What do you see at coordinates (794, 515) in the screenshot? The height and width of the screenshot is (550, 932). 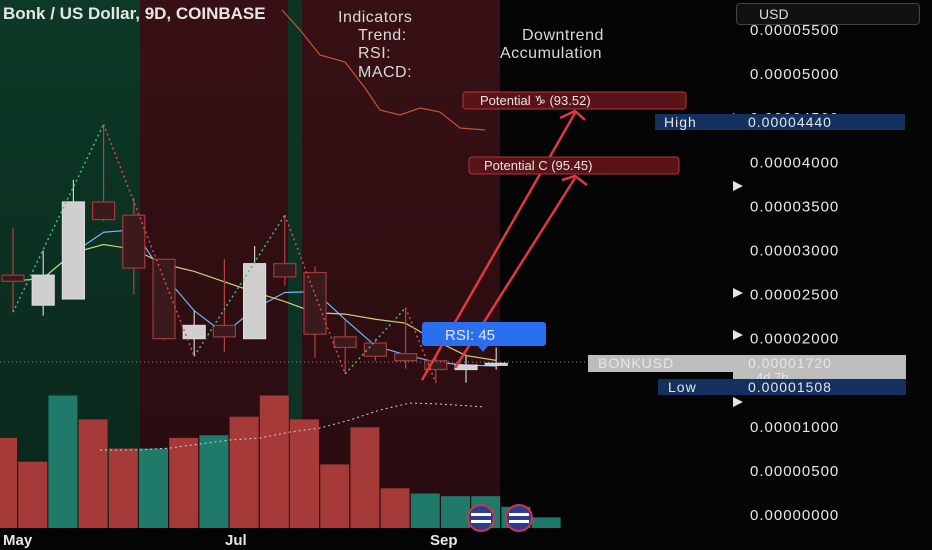 I see `y-tick-label: 0.00000000` at bounding box center [794, 515].